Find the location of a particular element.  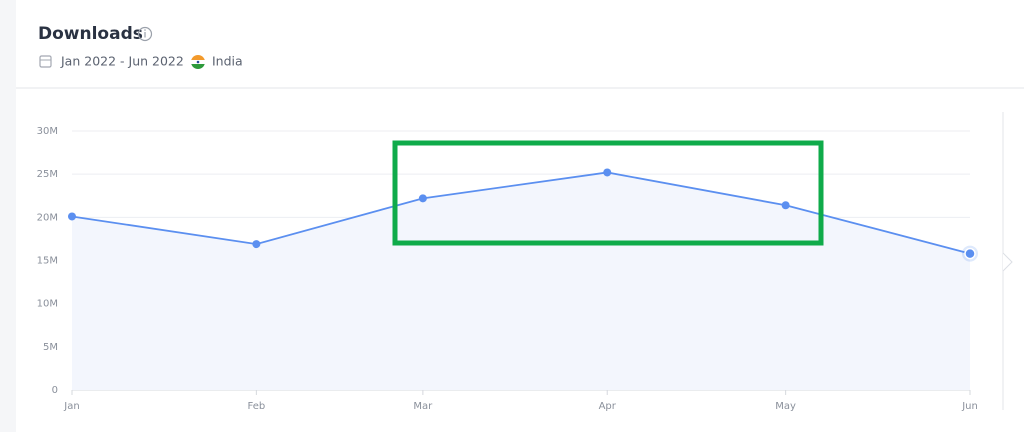

y-tick-label: 0 is located at coordinates (55, 390).